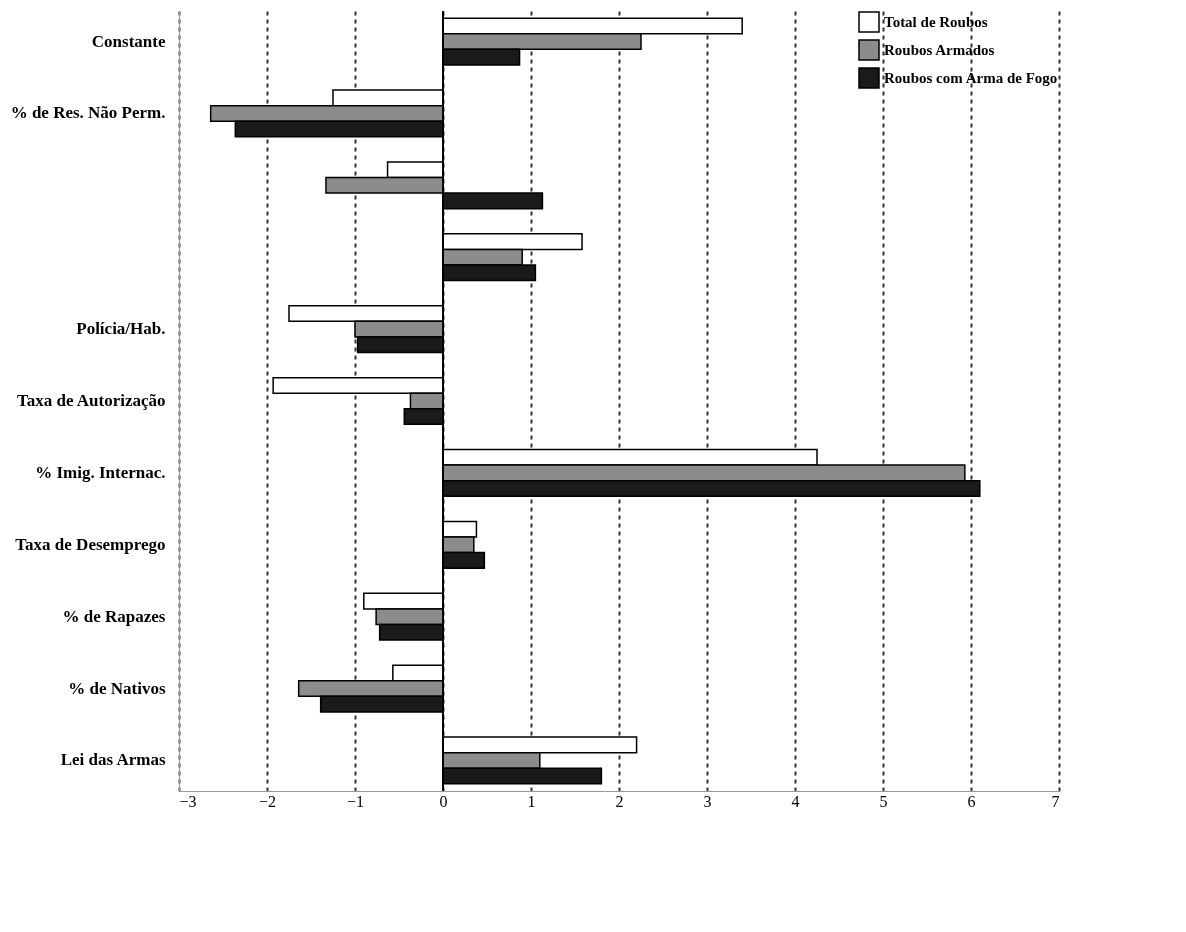  I want to click on x-tick-label: 1, so click(531, 801).